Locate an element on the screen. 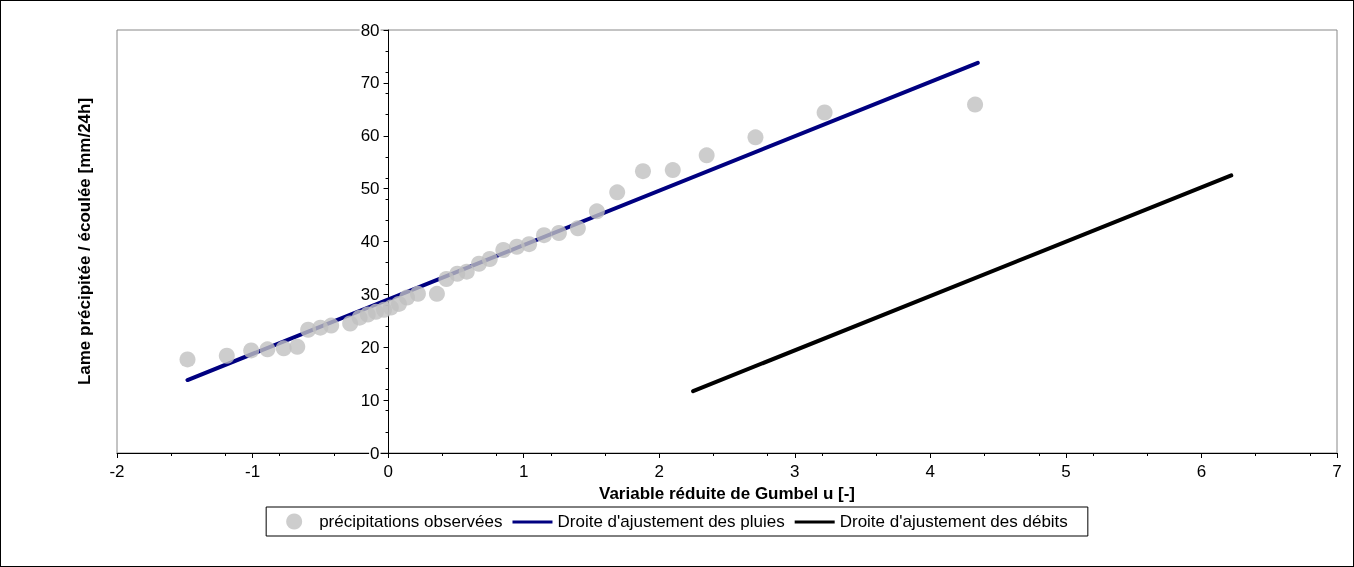  y-tick-label: 70 is located at coordinates (370, 83).